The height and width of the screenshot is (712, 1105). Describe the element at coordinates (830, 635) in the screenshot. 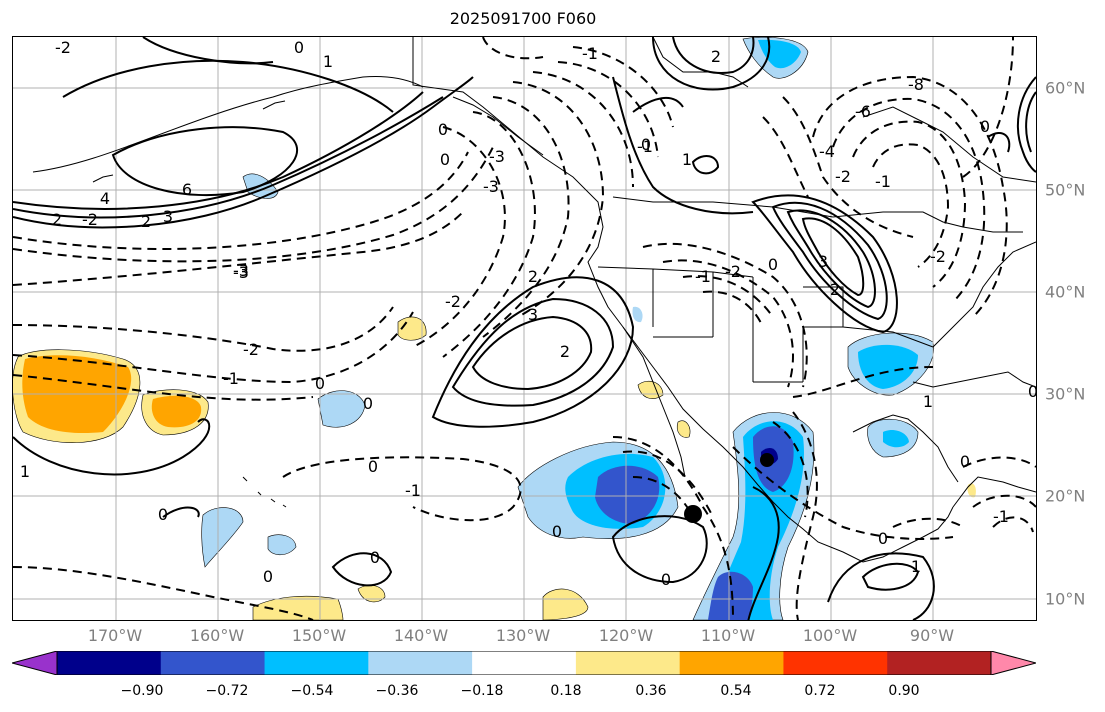

I see `lon-label: 100°W` at that location.